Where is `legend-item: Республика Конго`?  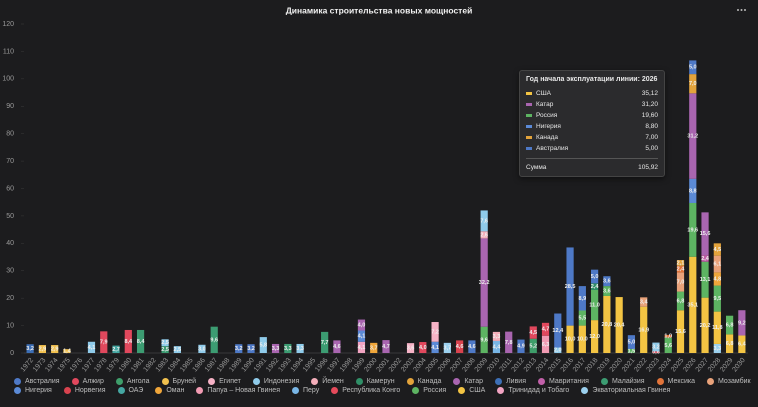 legend-item: Республика Конго is located at coordinates (365, 390).